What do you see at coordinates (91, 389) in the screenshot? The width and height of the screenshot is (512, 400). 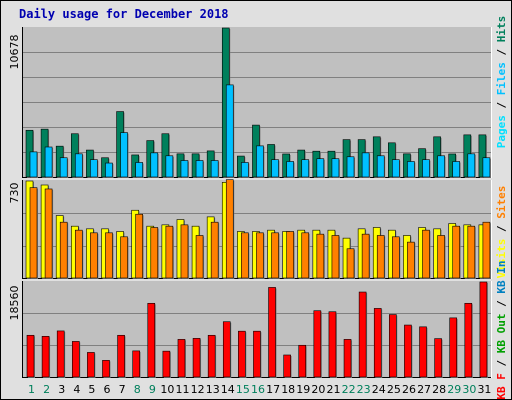 I see `day-tick-5: 5` at bounding box center [91, 389].